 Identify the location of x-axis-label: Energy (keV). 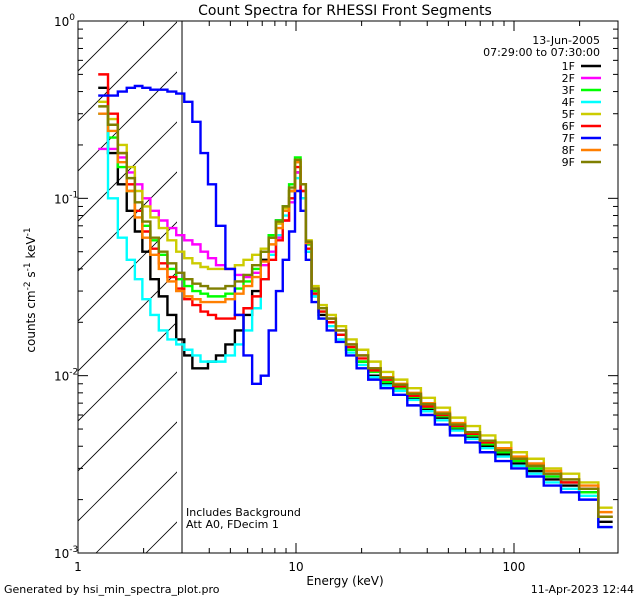
(344, 581).